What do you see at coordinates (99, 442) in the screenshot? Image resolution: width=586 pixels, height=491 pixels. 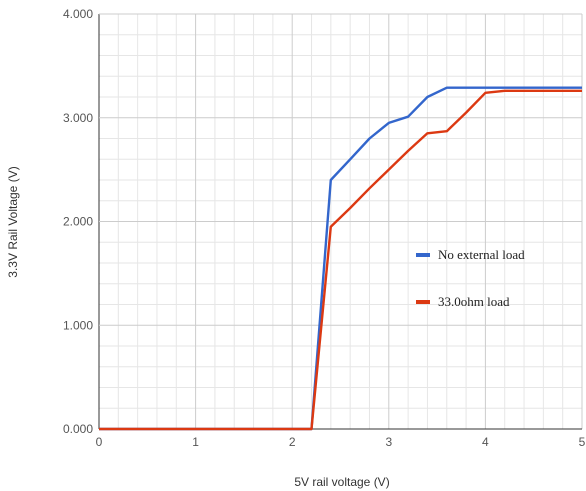 I see `x-tick-label: 0` at bounding box center [99, 442].